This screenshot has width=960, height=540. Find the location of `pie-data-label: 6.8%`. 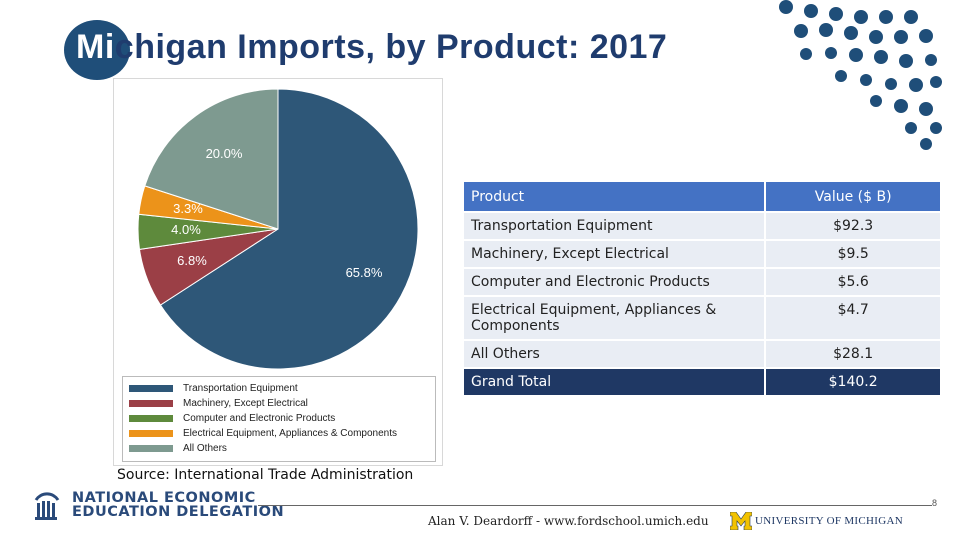

pie-data-label: 6.8% is located at coordinates (192, 260).